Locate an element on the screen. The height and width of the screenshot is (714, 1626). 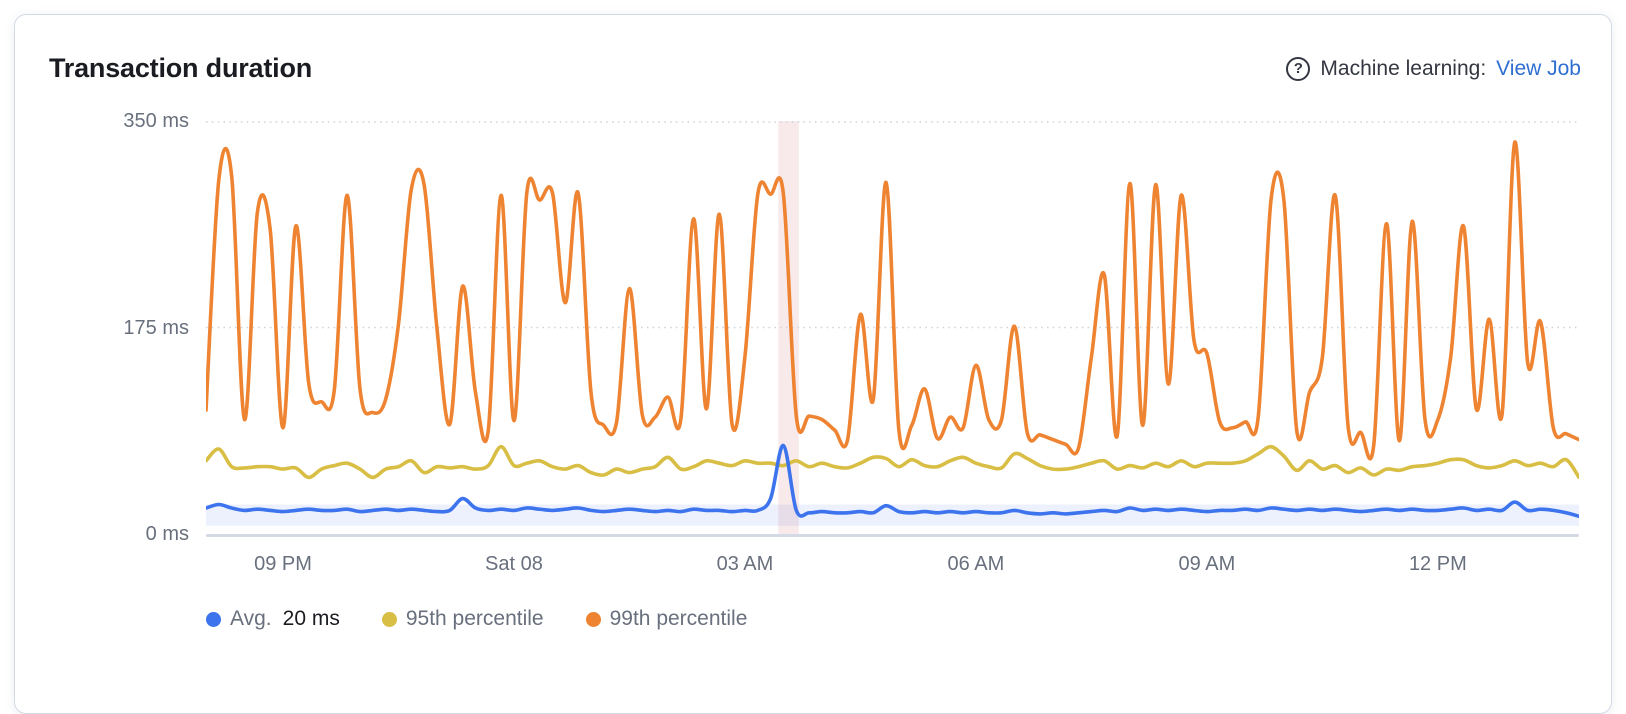
series-line-p95 is located at coordinates (892, 462).